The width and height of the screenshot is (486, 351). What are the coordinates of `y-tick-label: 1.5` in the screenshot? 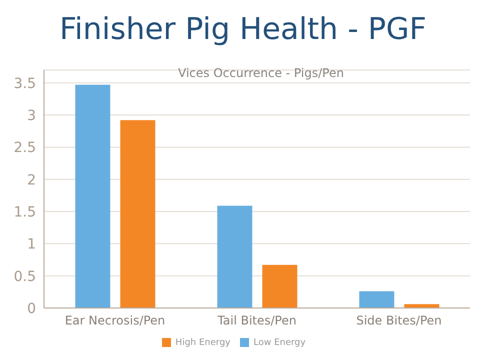 It's located at (25, 212).